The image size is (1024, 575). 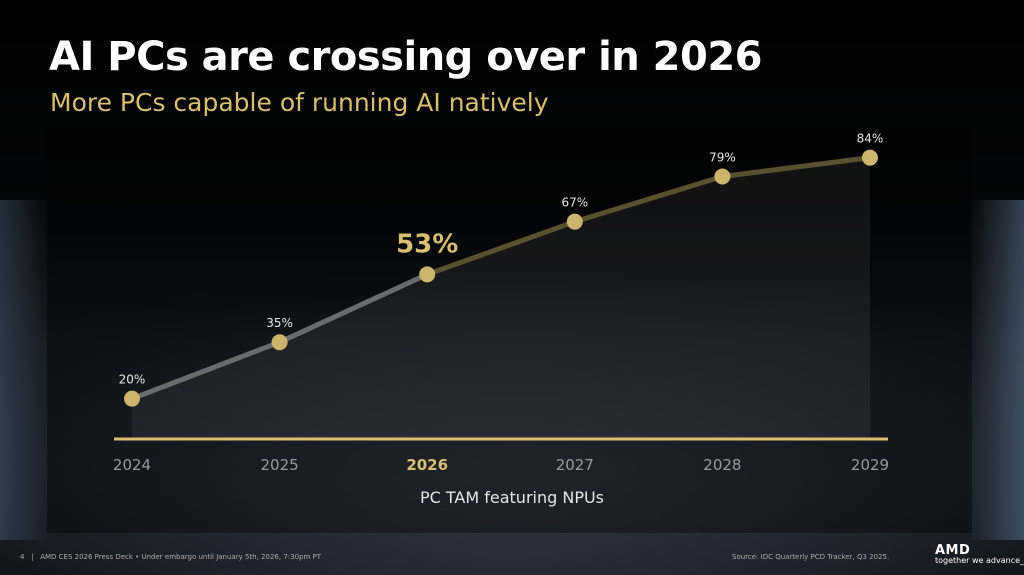 I want to click on logo-tagline: together we advance_, so click(x=979, y=560).